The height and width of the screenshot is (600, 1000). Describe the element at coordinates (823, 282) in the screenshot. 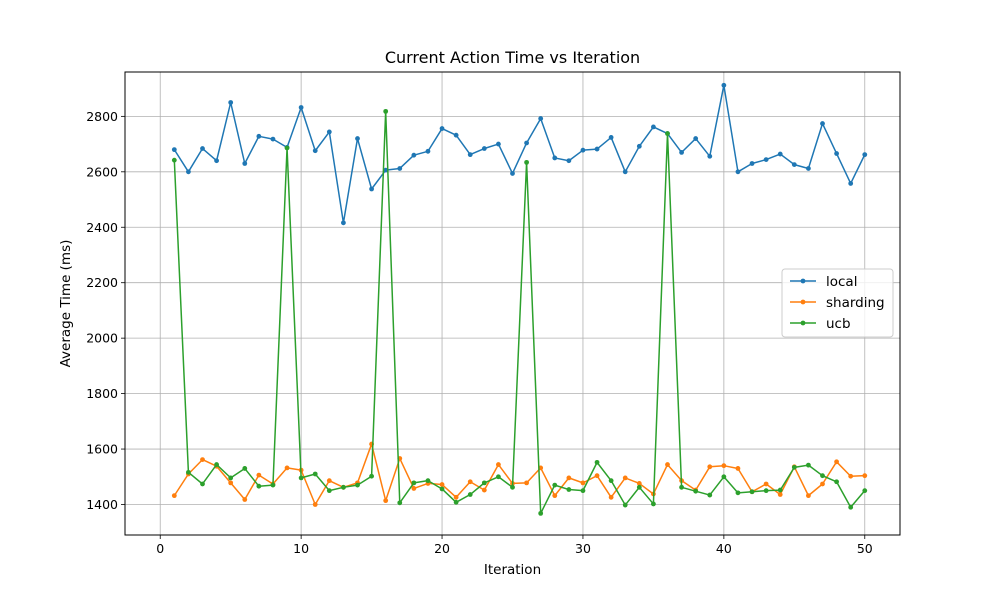

I see `legend-item-local: local` at that location.